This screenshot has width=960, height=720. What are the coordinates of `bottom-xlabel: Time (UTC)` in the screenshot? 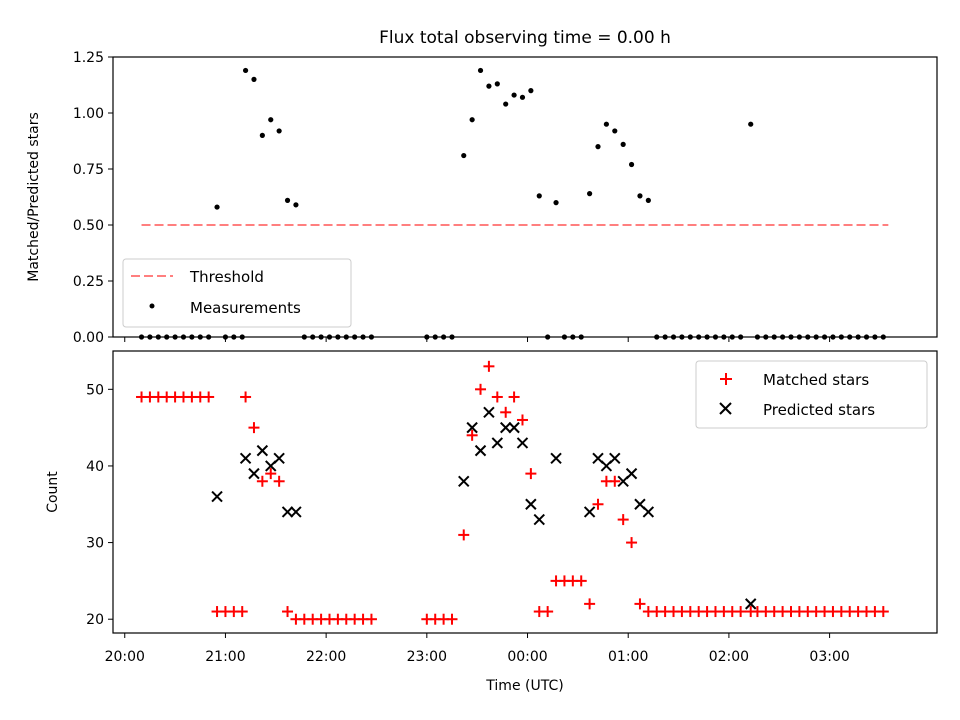 It's located at (524, 686).